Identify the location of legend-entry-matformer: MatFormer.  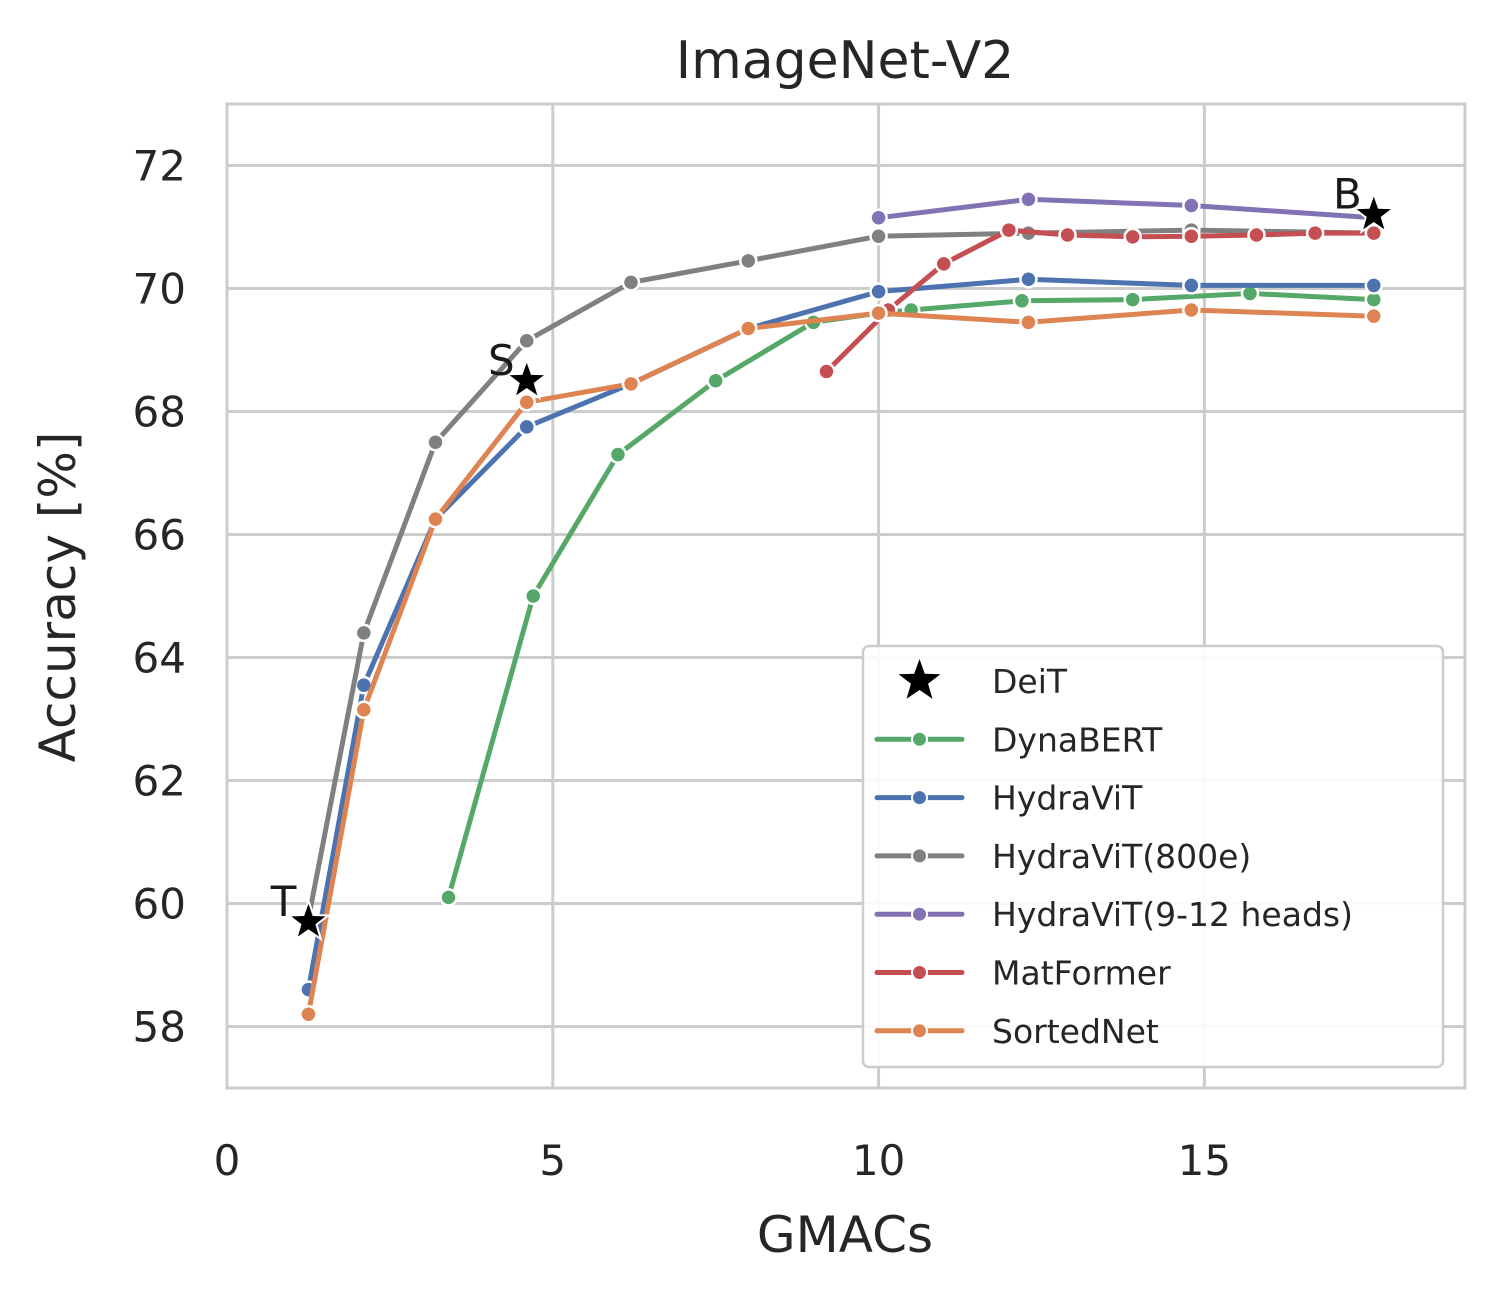
(1022, 973).